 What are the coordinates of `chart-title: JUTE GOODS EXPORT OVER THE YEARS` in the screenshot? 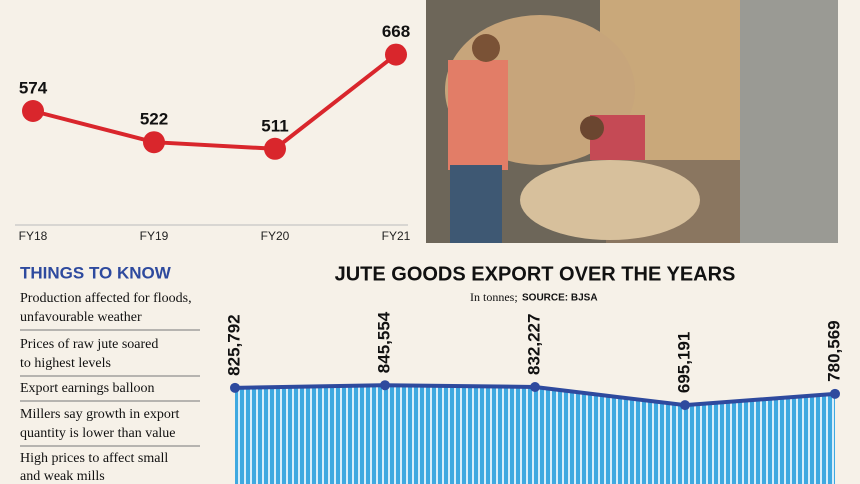 It's located at (535, 274).